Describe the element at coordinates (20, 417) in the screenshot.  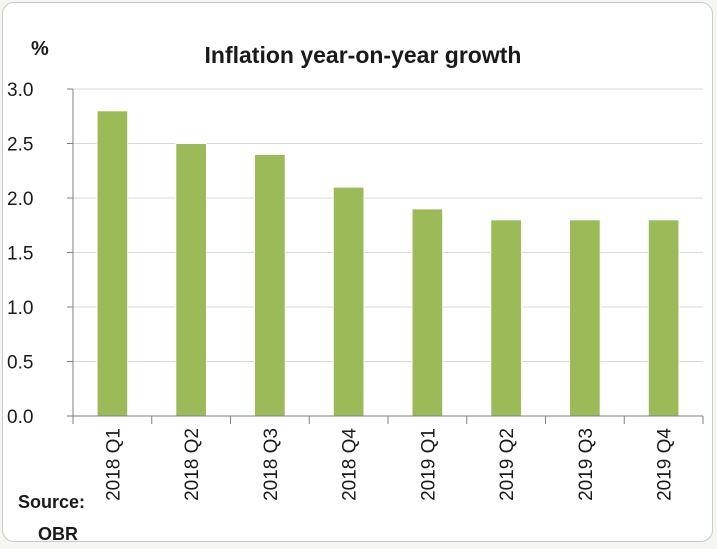
I see `y-tick-label: 0.0` at that location.